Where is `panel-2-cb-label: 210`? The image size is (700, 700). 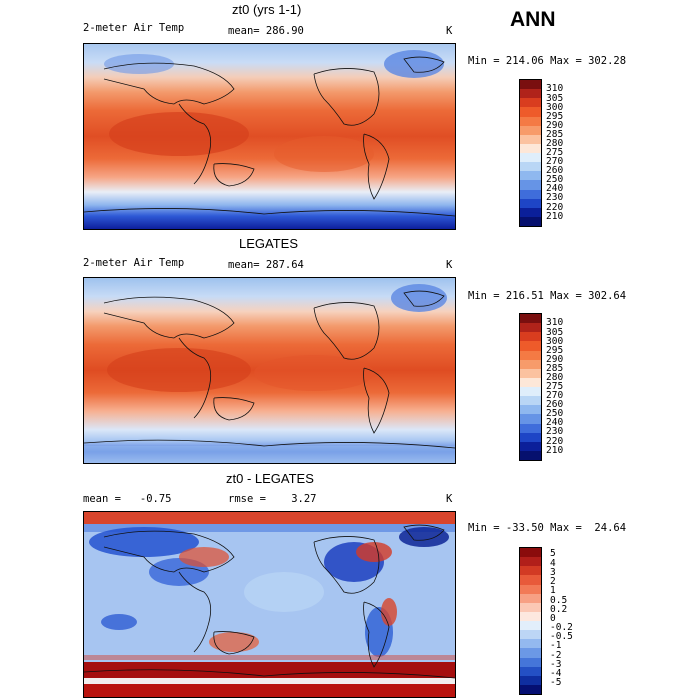 panel-2-cb-label: 210 is located at coordinates (555, 450).